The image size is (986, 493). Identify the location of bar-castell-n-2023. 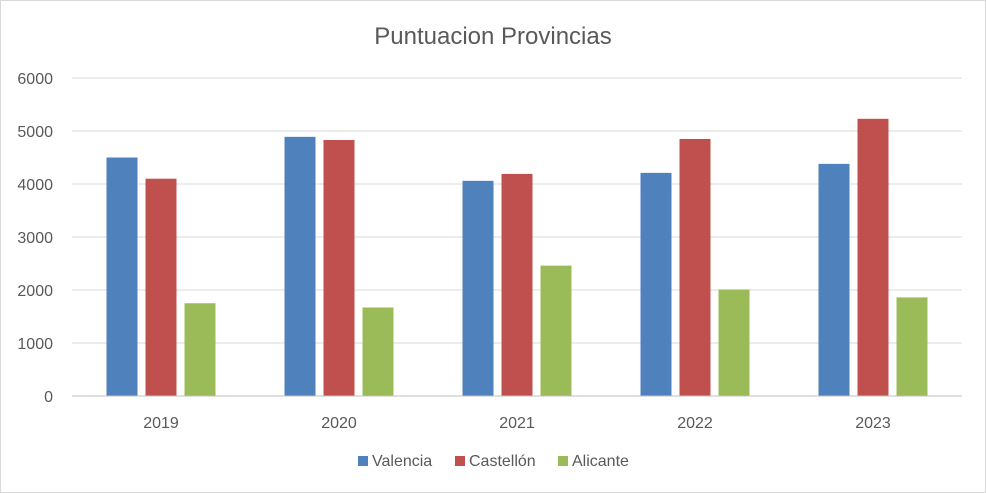
(873, 257).